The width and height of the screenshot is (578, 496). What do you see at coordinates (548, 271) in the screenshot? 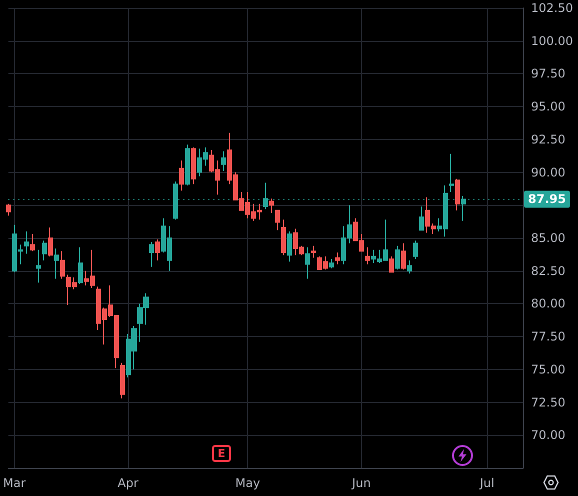
I see `y-tick-label: 82.50` at bounding box center [548, 271].